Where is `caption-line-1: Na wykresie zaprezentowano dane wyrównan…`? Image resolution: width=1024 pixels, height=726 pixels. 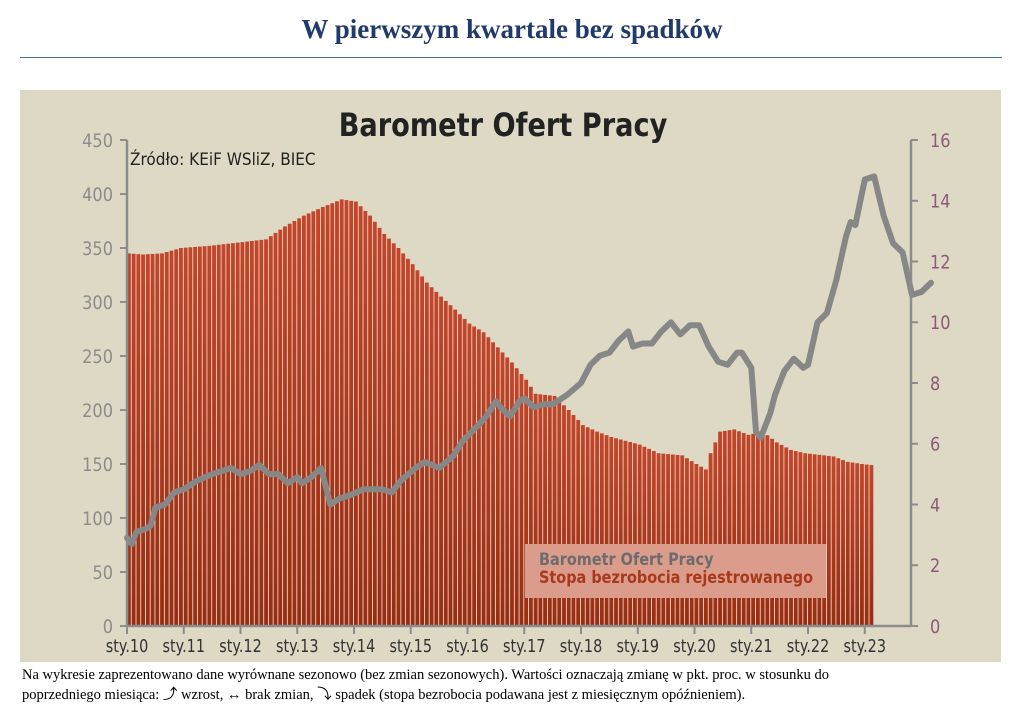 caption-line-1: Na wykresie zaprezentowano dane wyrównan… is located at coordinates (426, 675).